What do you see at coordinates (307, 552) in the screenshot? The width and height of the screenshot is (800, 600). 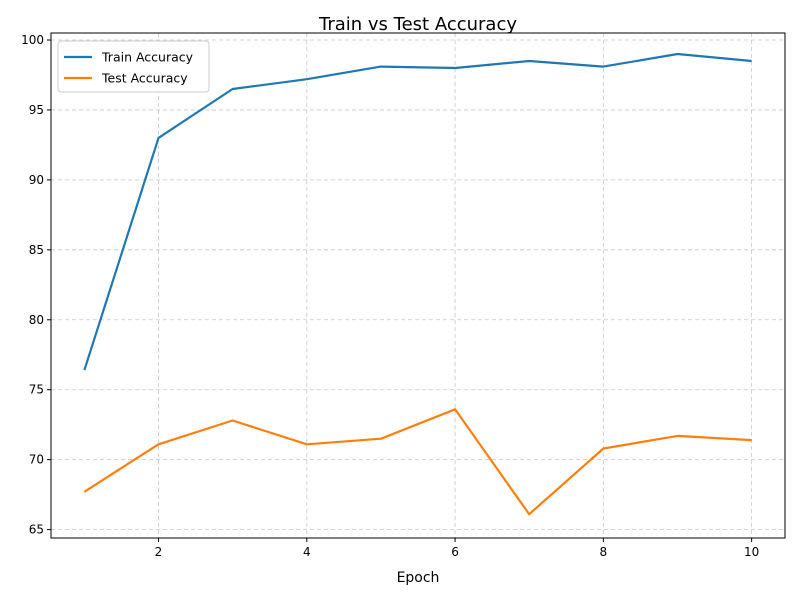 I see `x-tick-label: 4` at bounding box center [307, 552].